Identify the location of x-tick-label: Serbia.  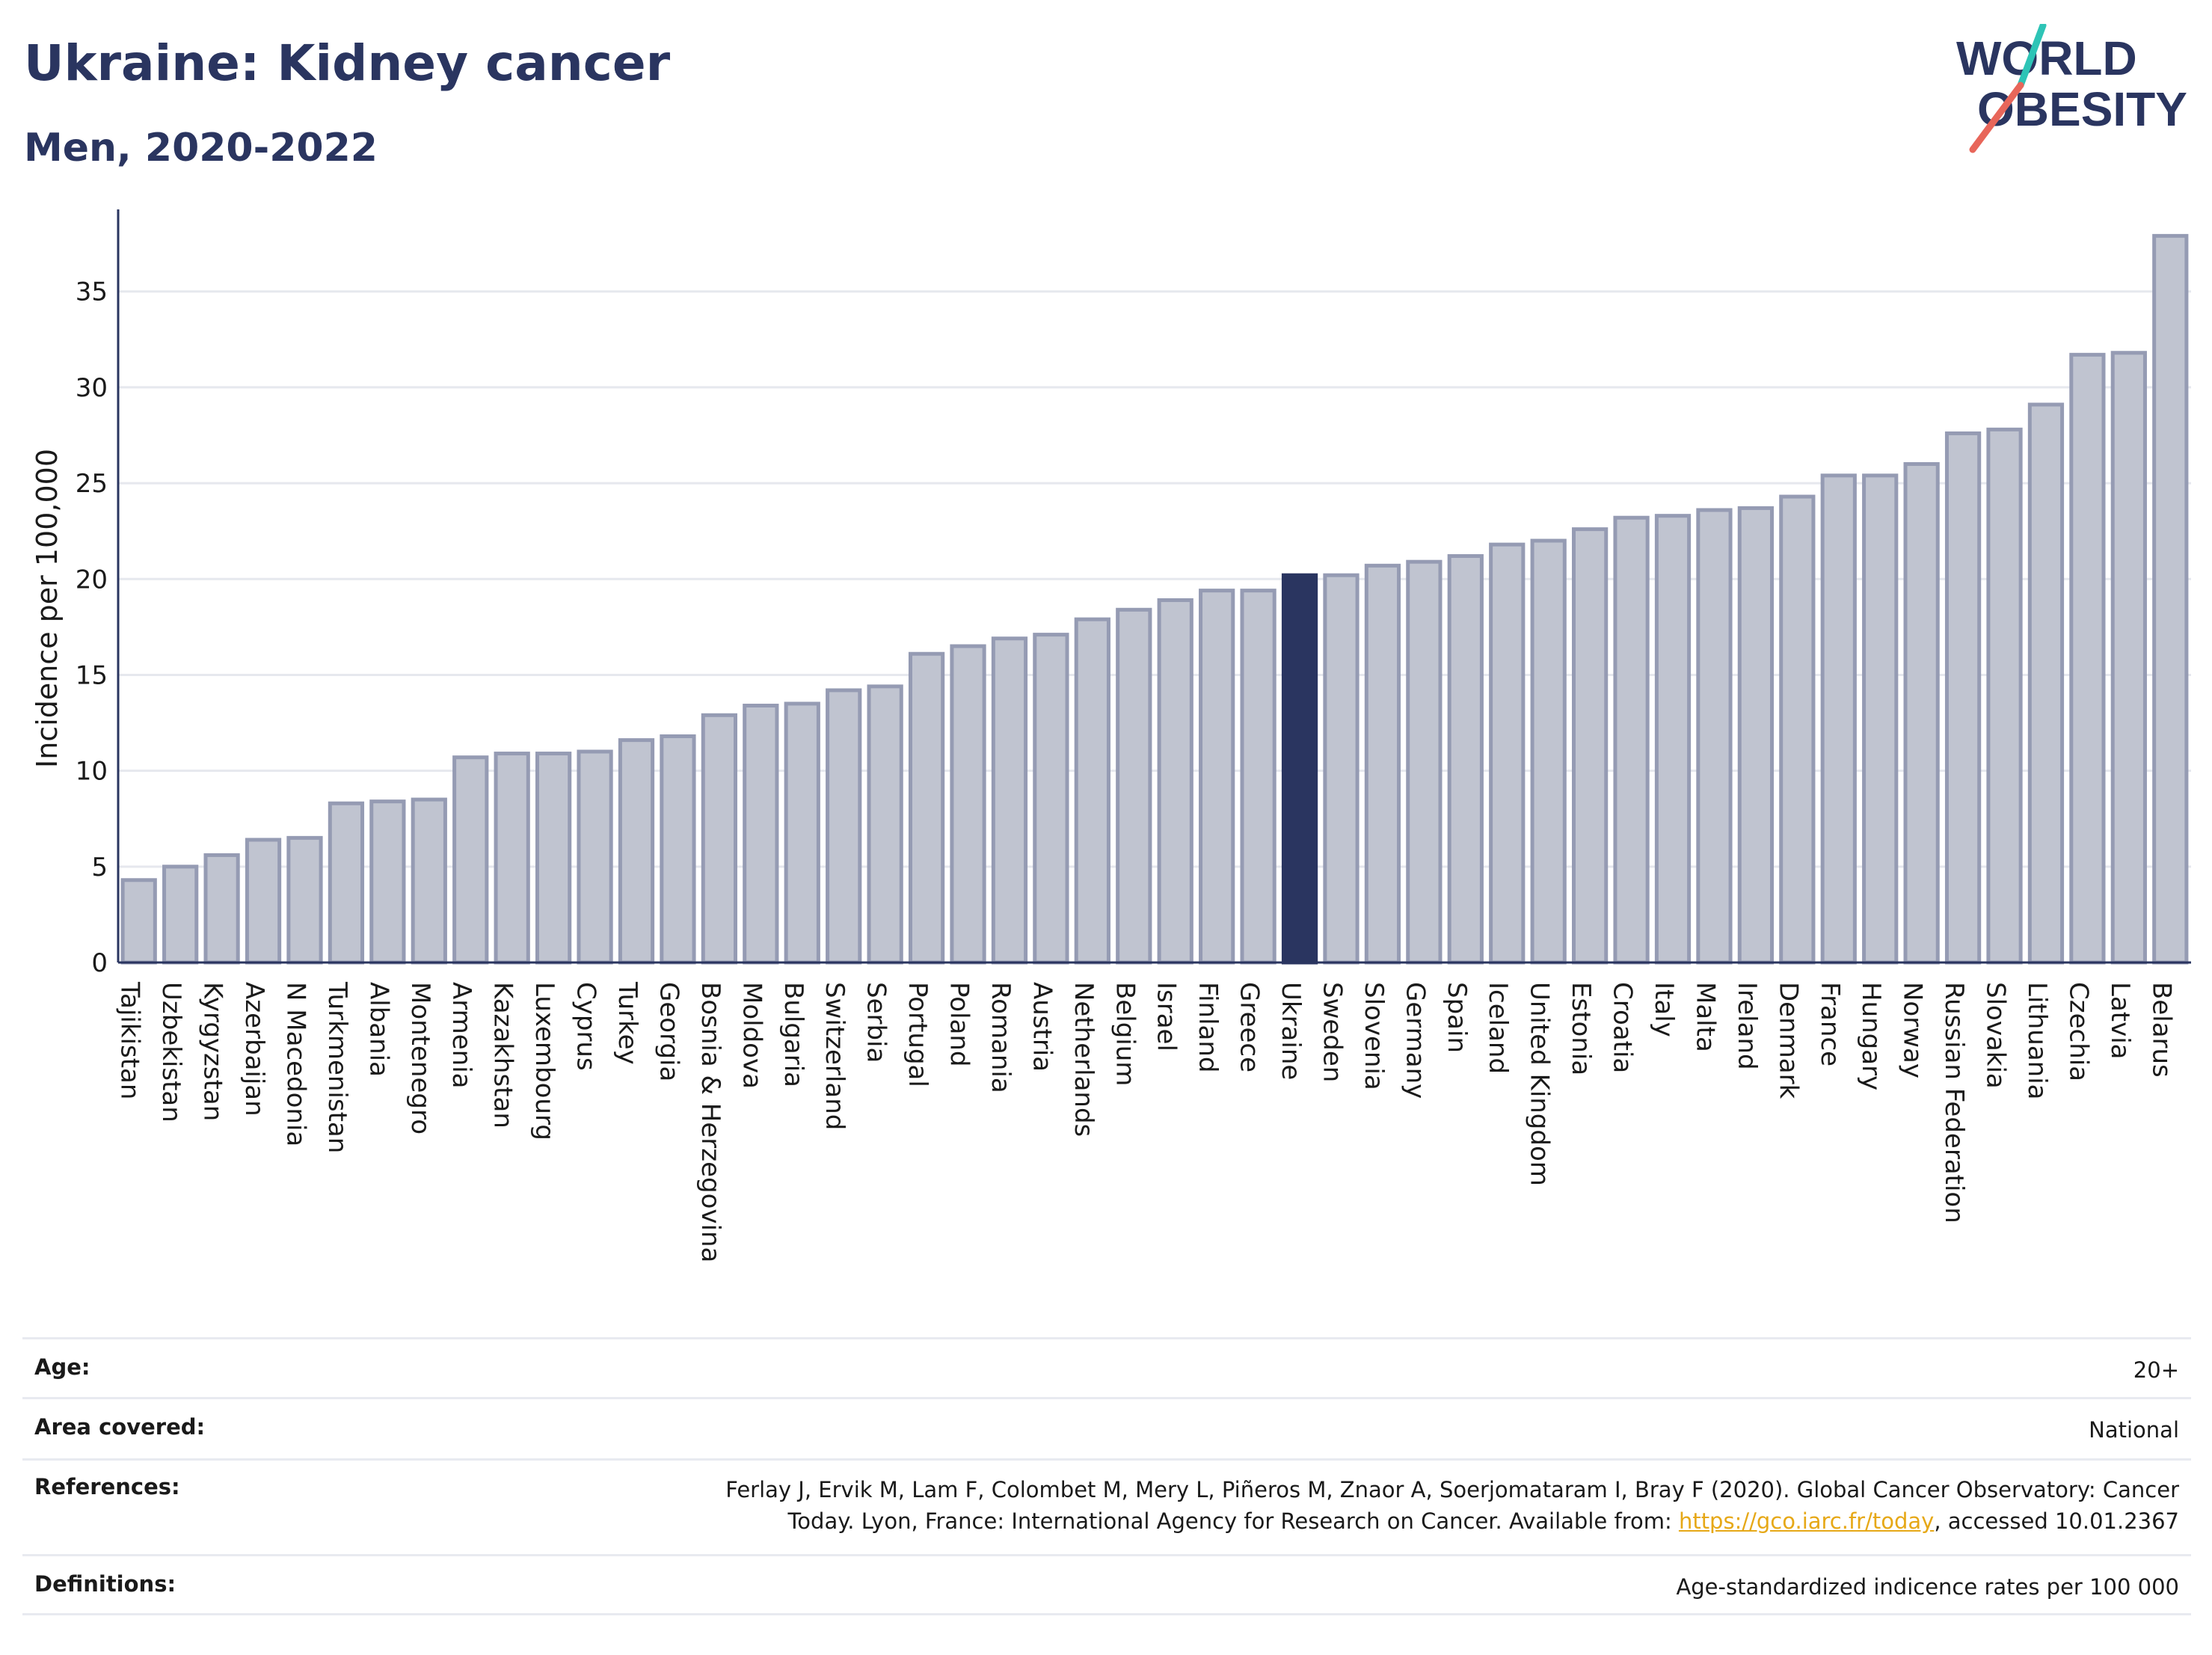
(876, 1022).